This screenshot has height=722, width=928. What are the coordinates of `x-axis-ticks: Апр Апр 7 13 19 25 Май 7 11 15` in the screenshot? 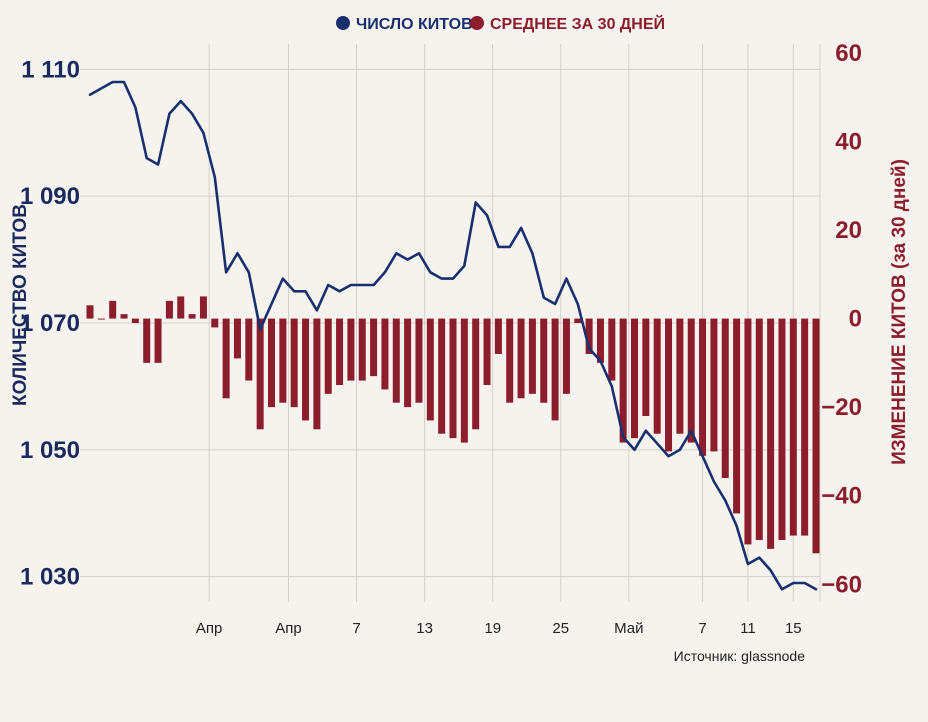 It's located at (499, 628).